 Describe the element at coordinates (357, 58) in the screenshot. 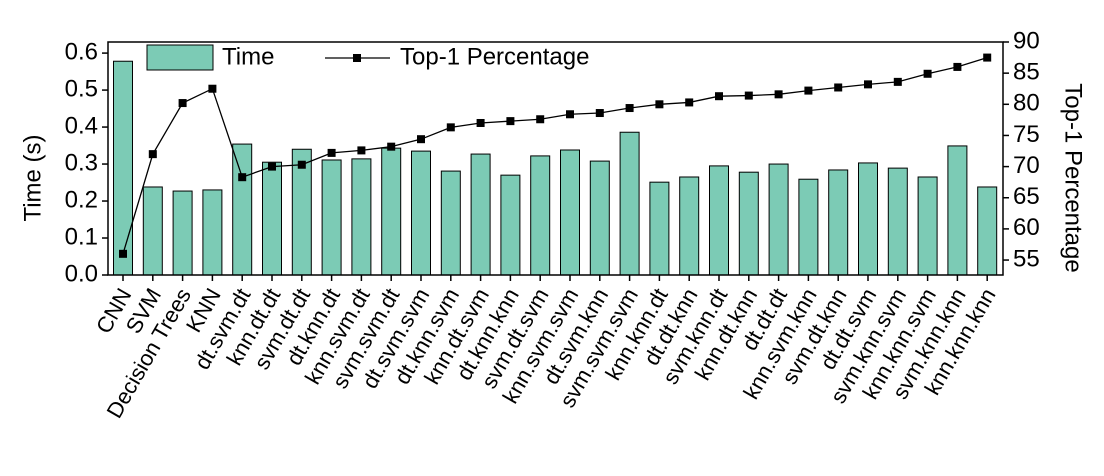

I see `legend-marker` at that location.